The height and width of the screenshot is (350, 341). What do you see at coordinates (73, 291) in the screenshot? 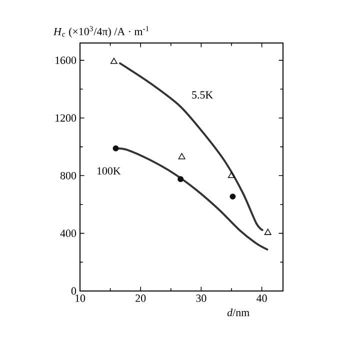
I see `y-tick-label: 0` at bounding box center [73, 291].